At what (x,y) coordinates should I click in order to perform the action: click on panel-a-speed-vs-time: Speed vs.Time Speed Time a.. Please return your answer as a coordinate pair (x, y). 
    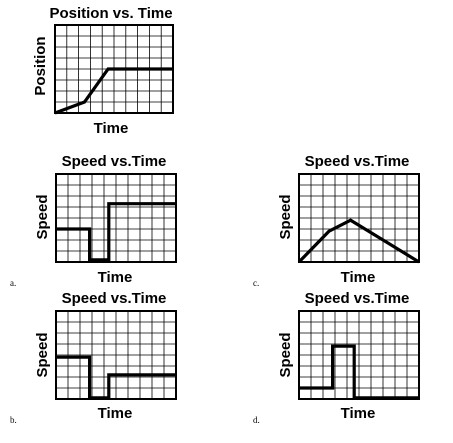
    Looking at the image, I should click on (93, 220).